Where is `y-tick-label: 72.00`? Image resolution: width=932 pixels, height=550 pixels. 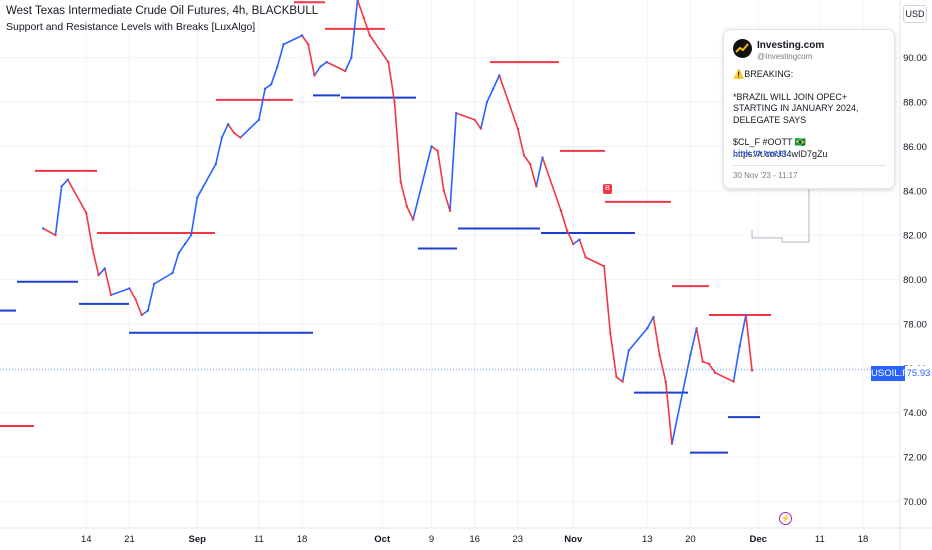 y-tick-label: 72.00 is located at coordinates (915, 458).